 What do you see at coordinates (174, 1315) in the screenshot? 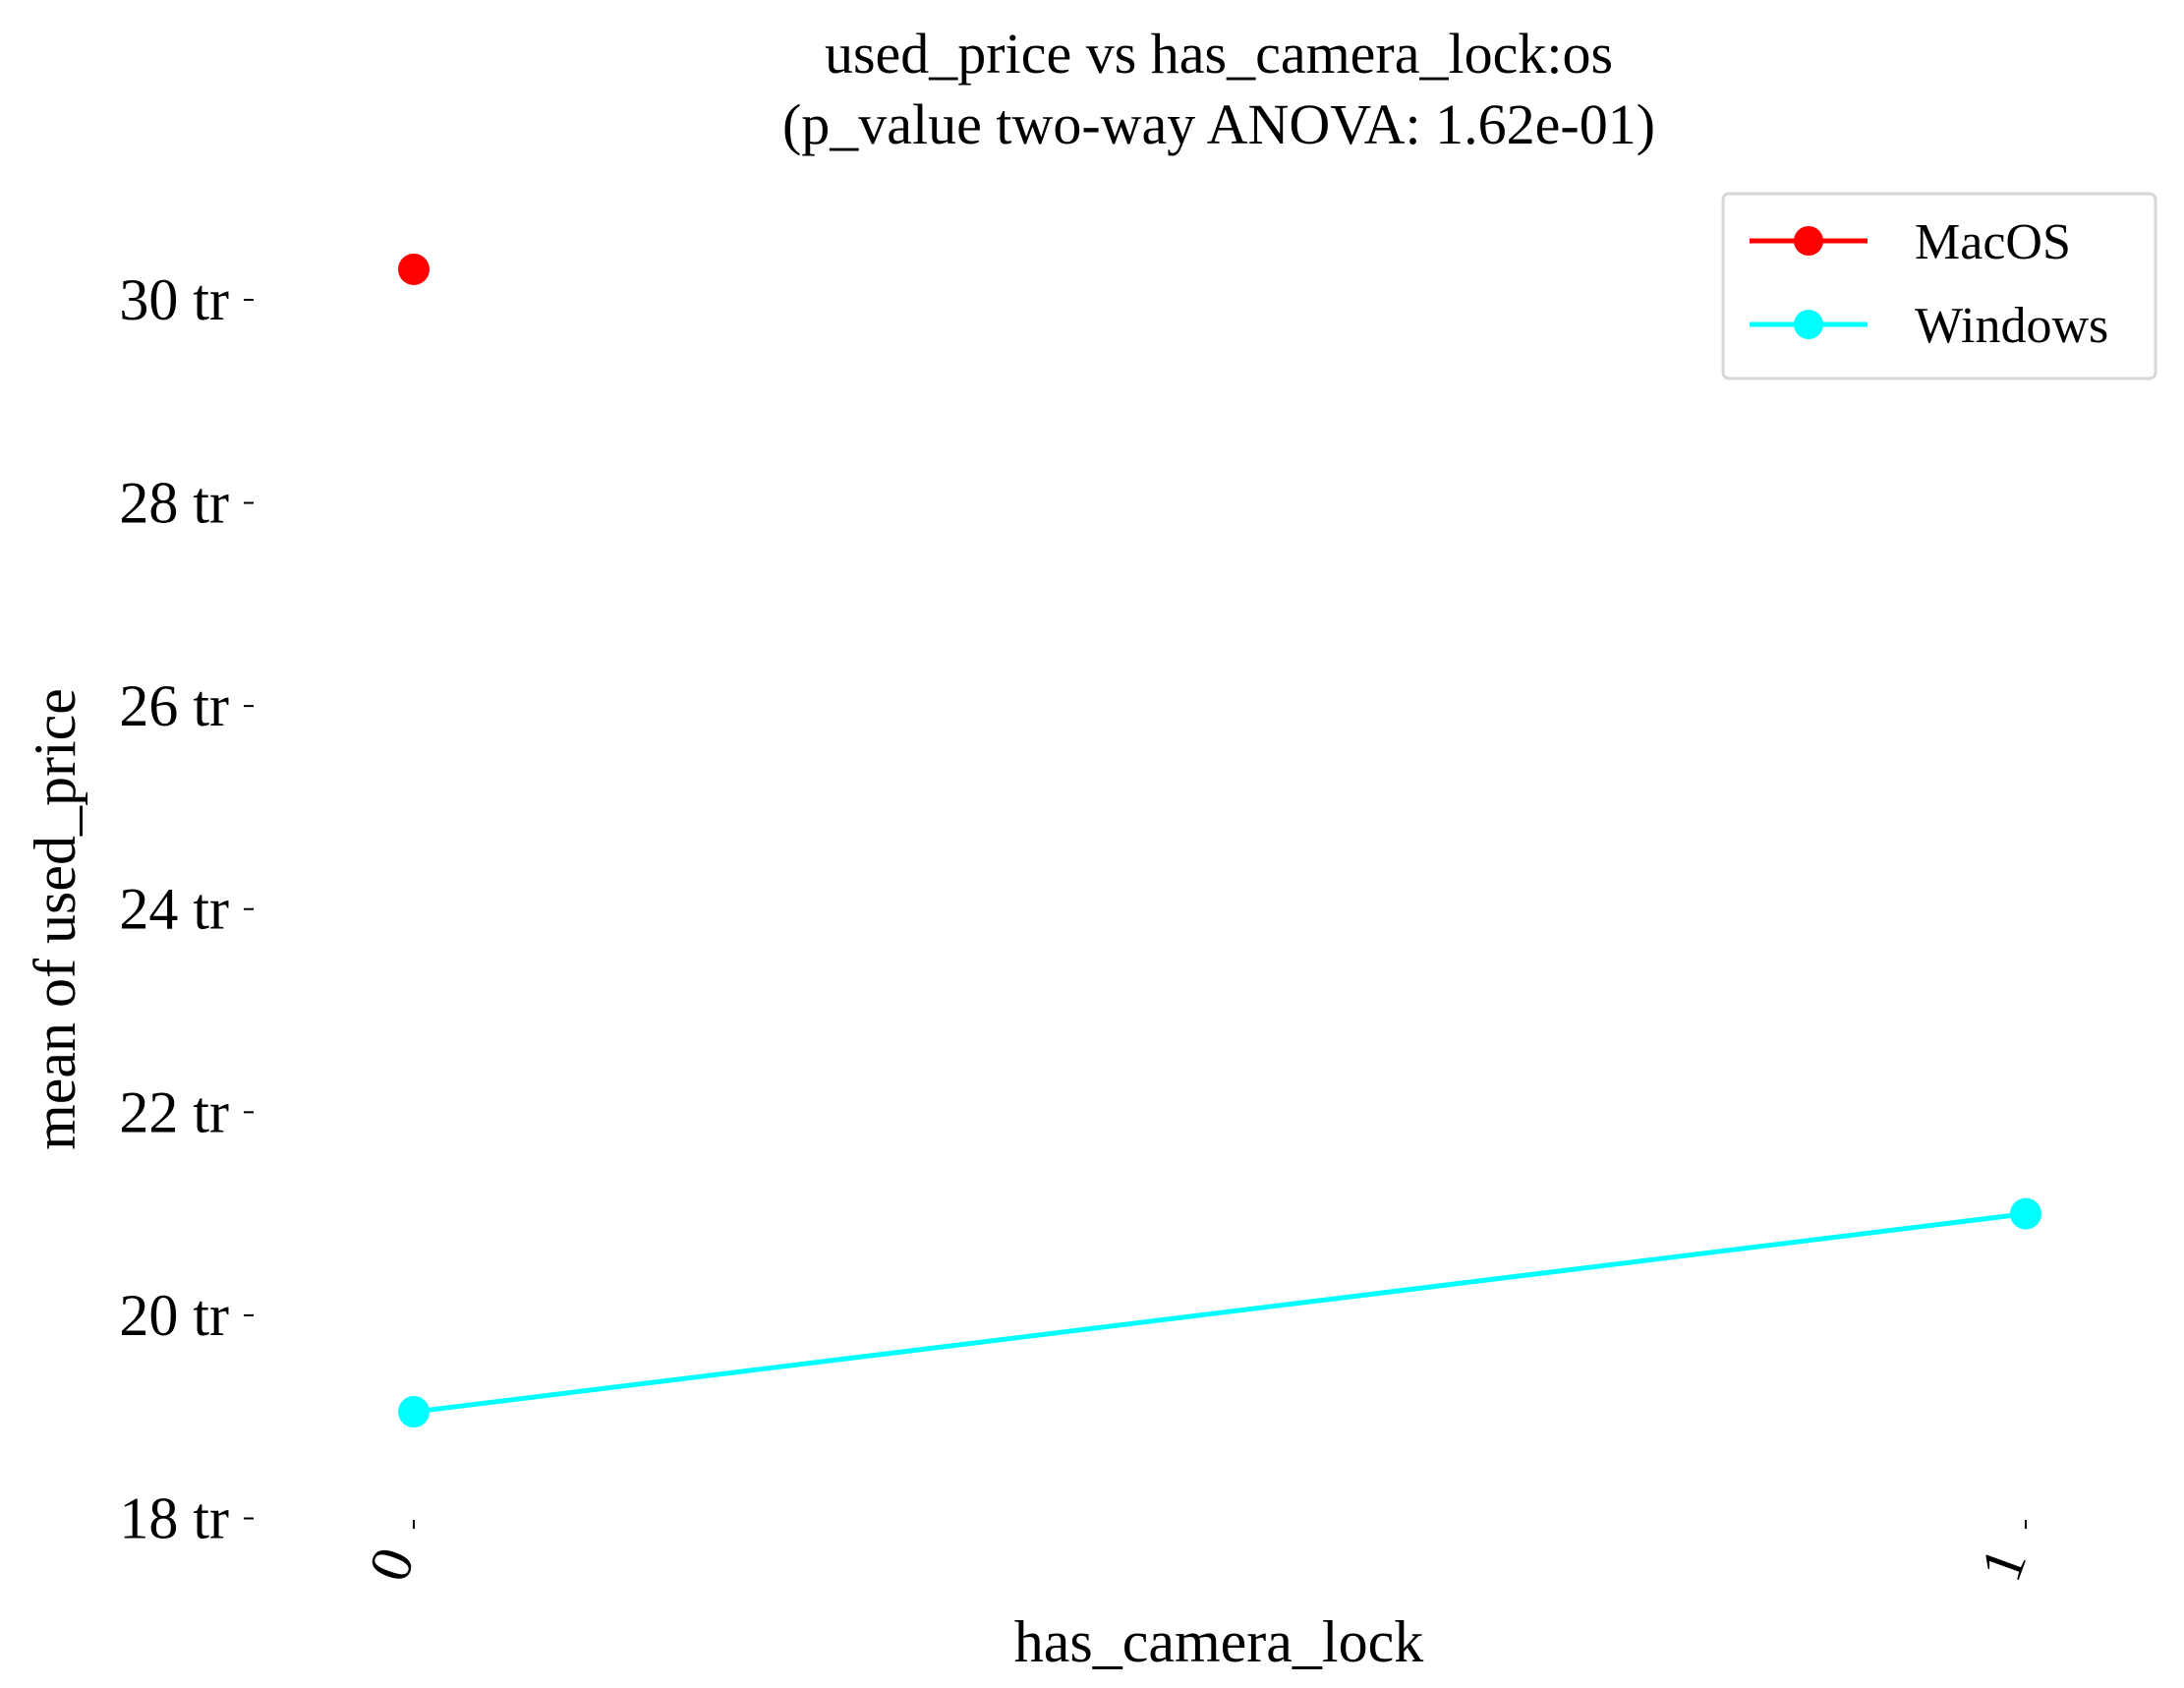
I see `y-tick-label: 20 tr` at bounding box center [174, 1315].